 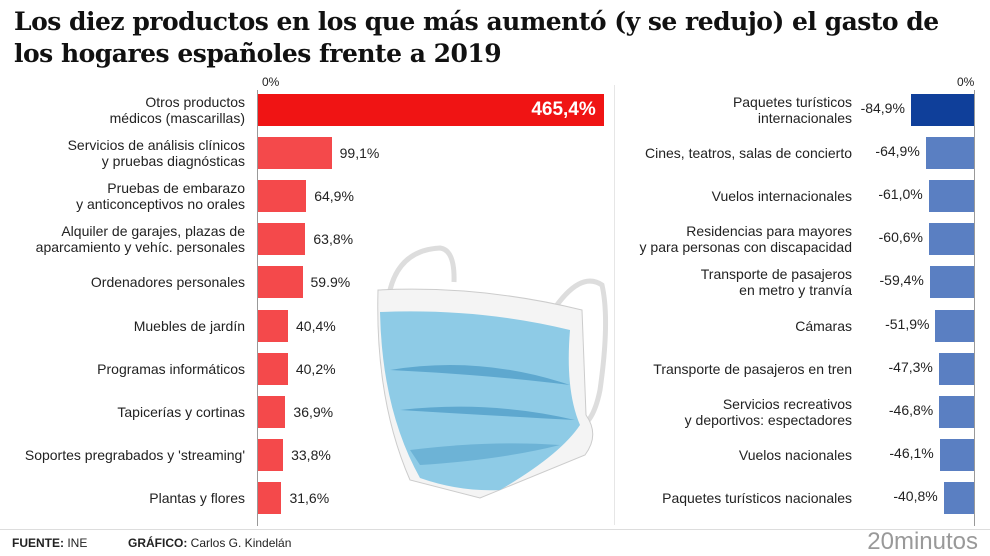 What do you see at coordinates (156, 145) in the screenshot?
I see `label-line: Servicios de análisis clínicos` at bounding box center [156, 145].